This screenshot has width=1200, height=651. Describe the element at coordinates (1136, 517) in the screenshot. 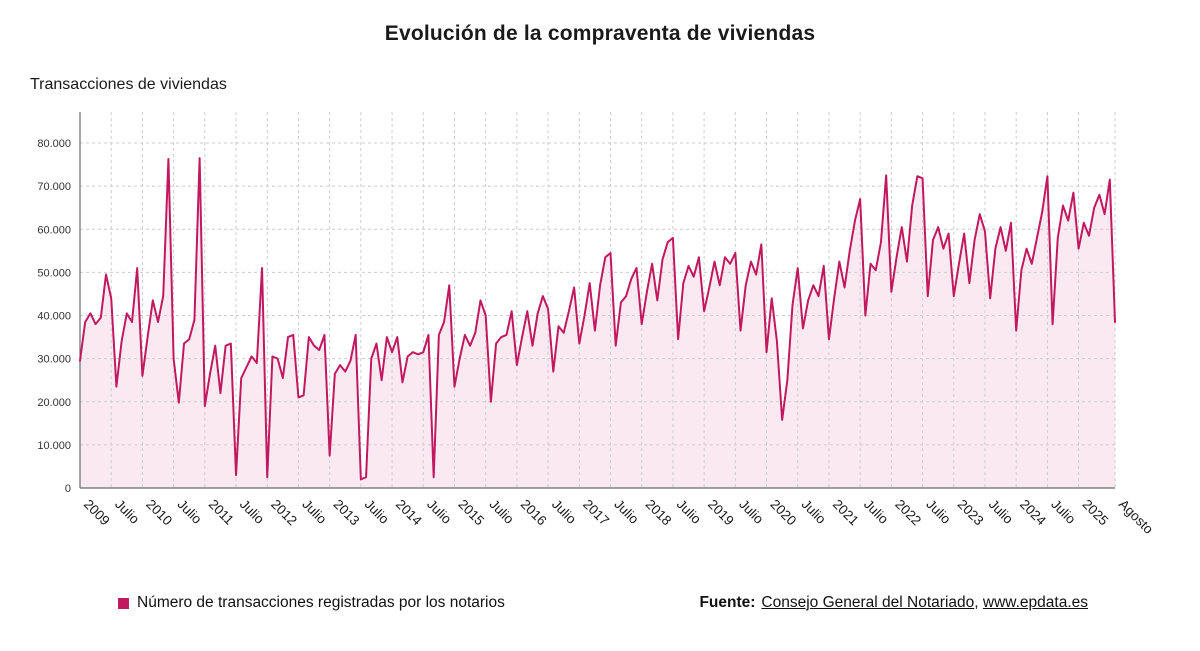

I see `x-tick-label: Agosto` at that location.